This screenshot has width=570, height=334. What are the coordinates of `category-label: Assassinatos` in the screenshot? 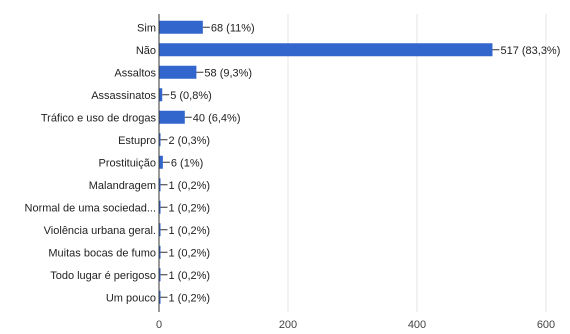 It's located at (123, 96).